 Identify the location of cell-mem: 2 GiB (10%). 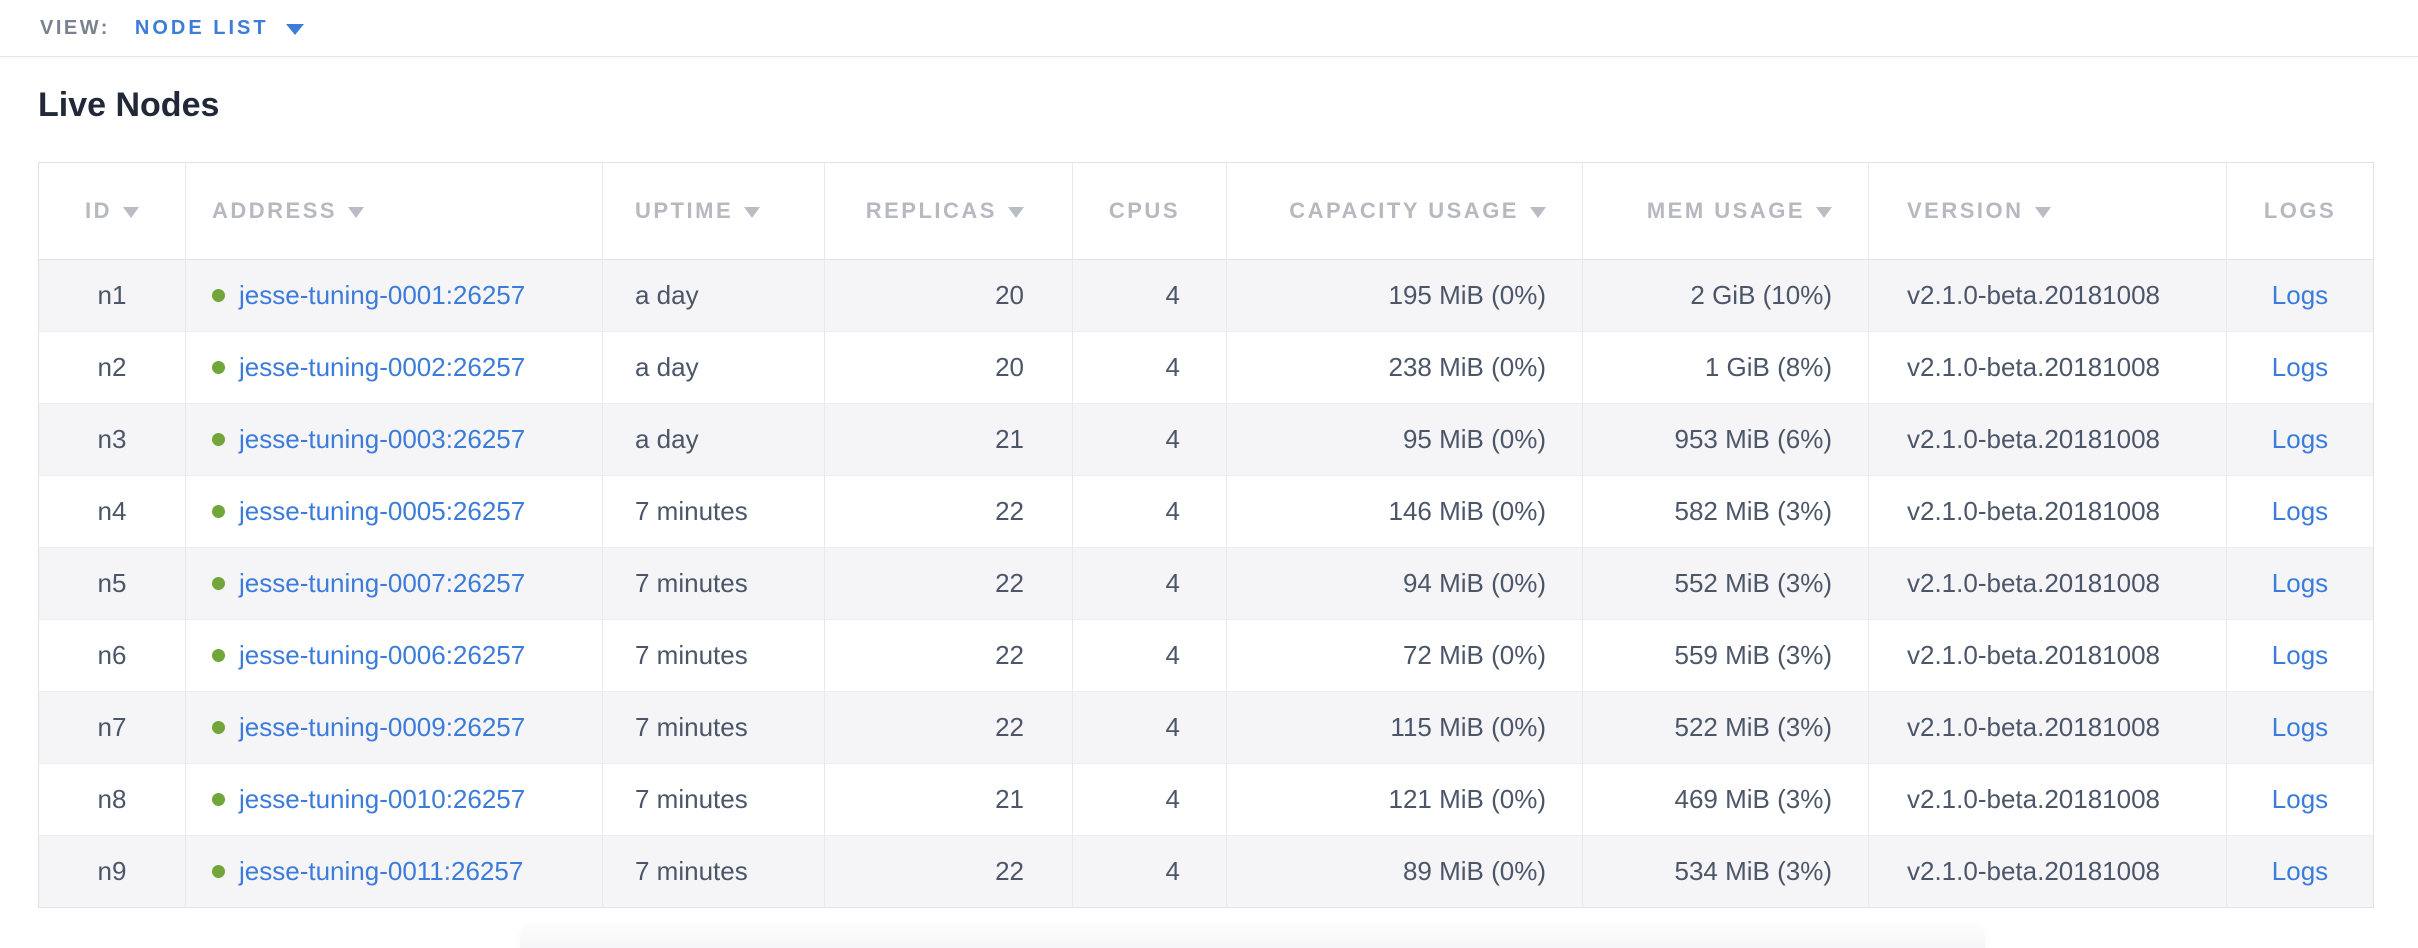
(1725, 295).